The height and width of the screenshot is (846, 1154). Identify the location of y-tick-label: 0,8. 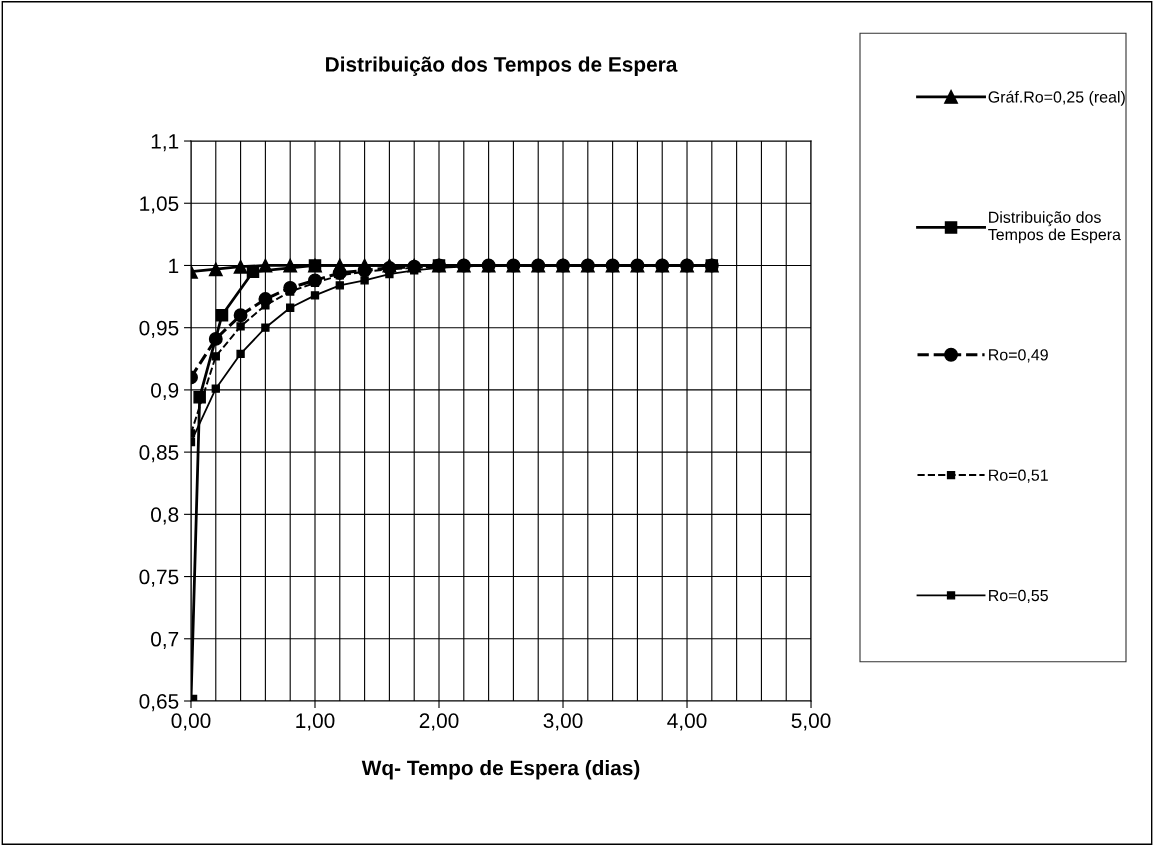
(165, 516).